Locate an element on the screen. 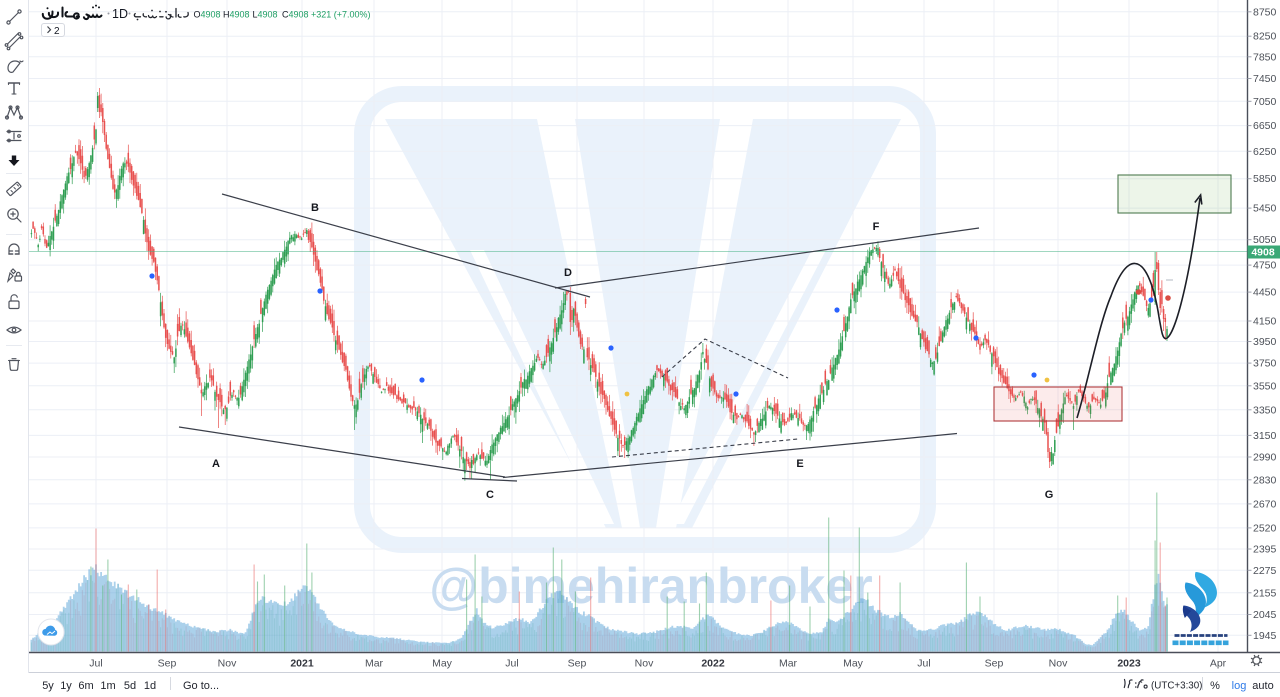  svg-text: C is located at coordinates (490, 495).